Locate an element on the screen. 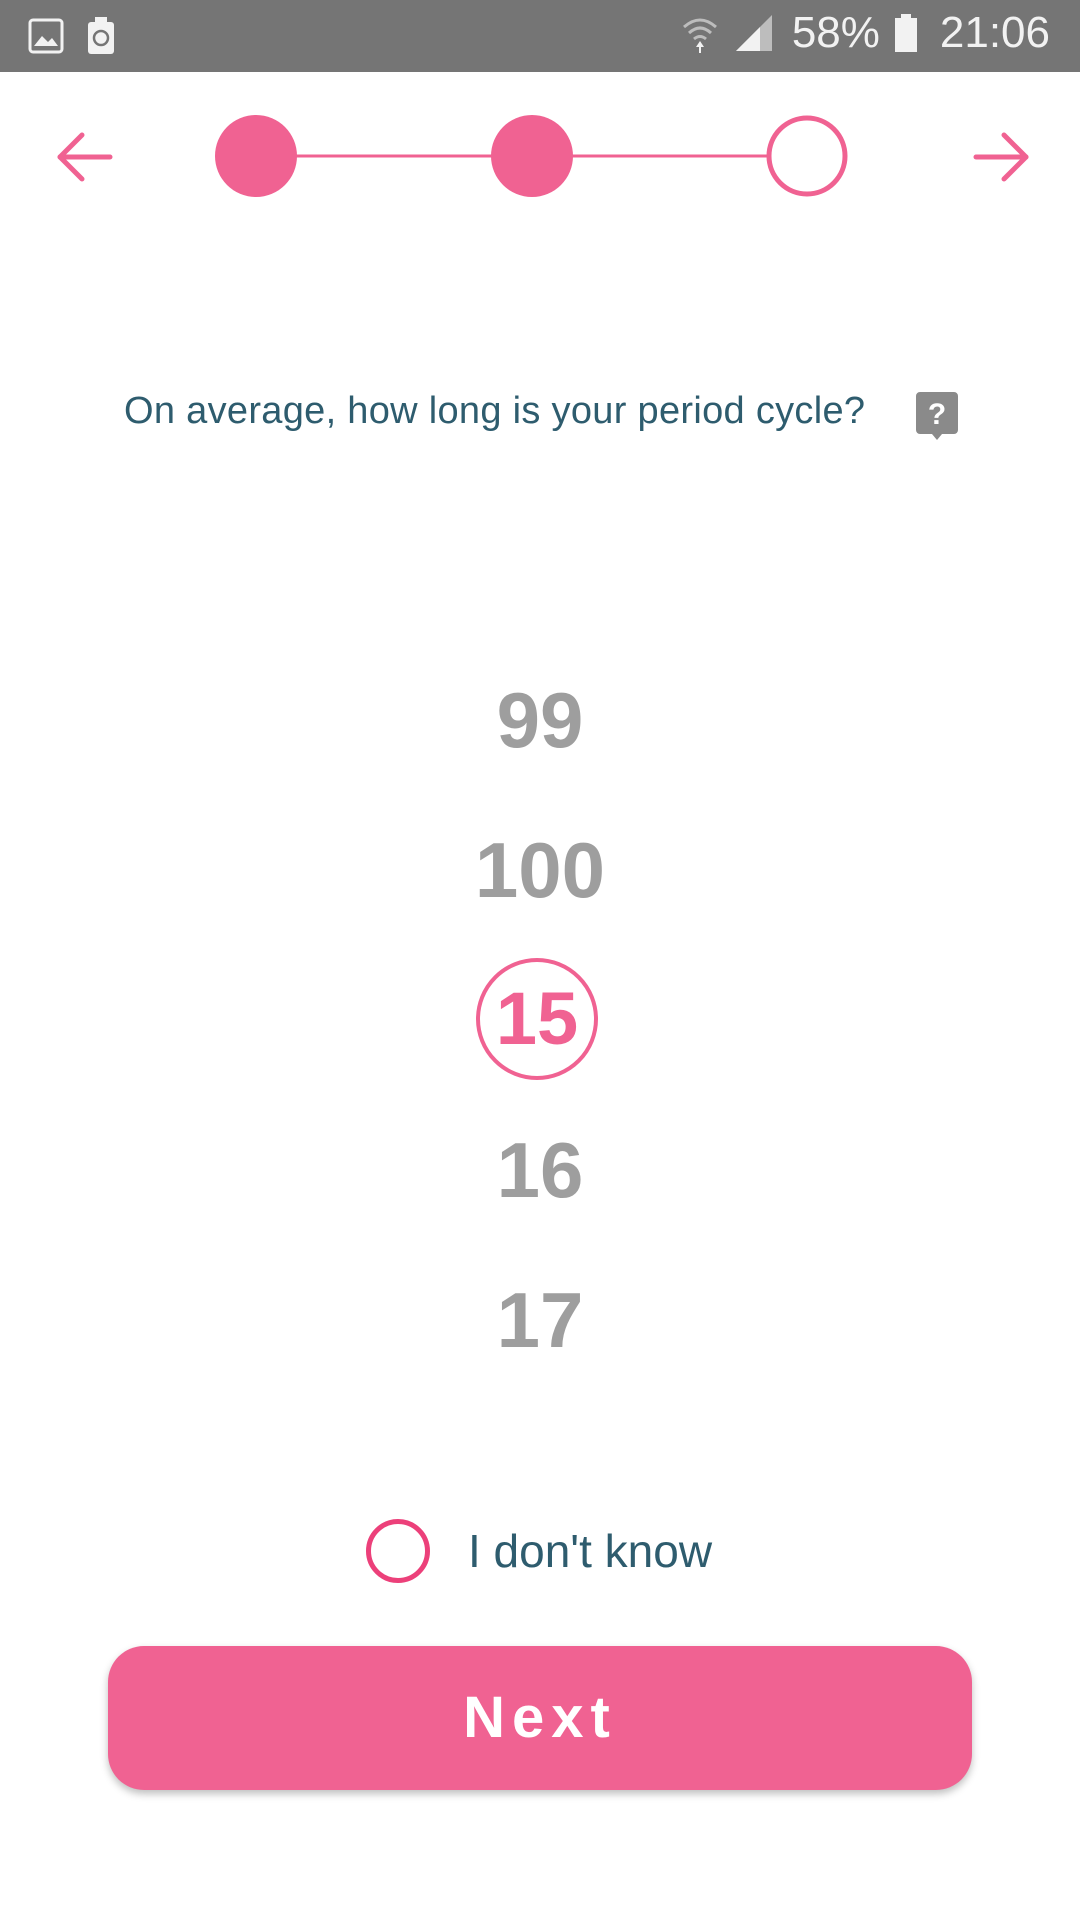  step-track is located at coordinates (531, 156).